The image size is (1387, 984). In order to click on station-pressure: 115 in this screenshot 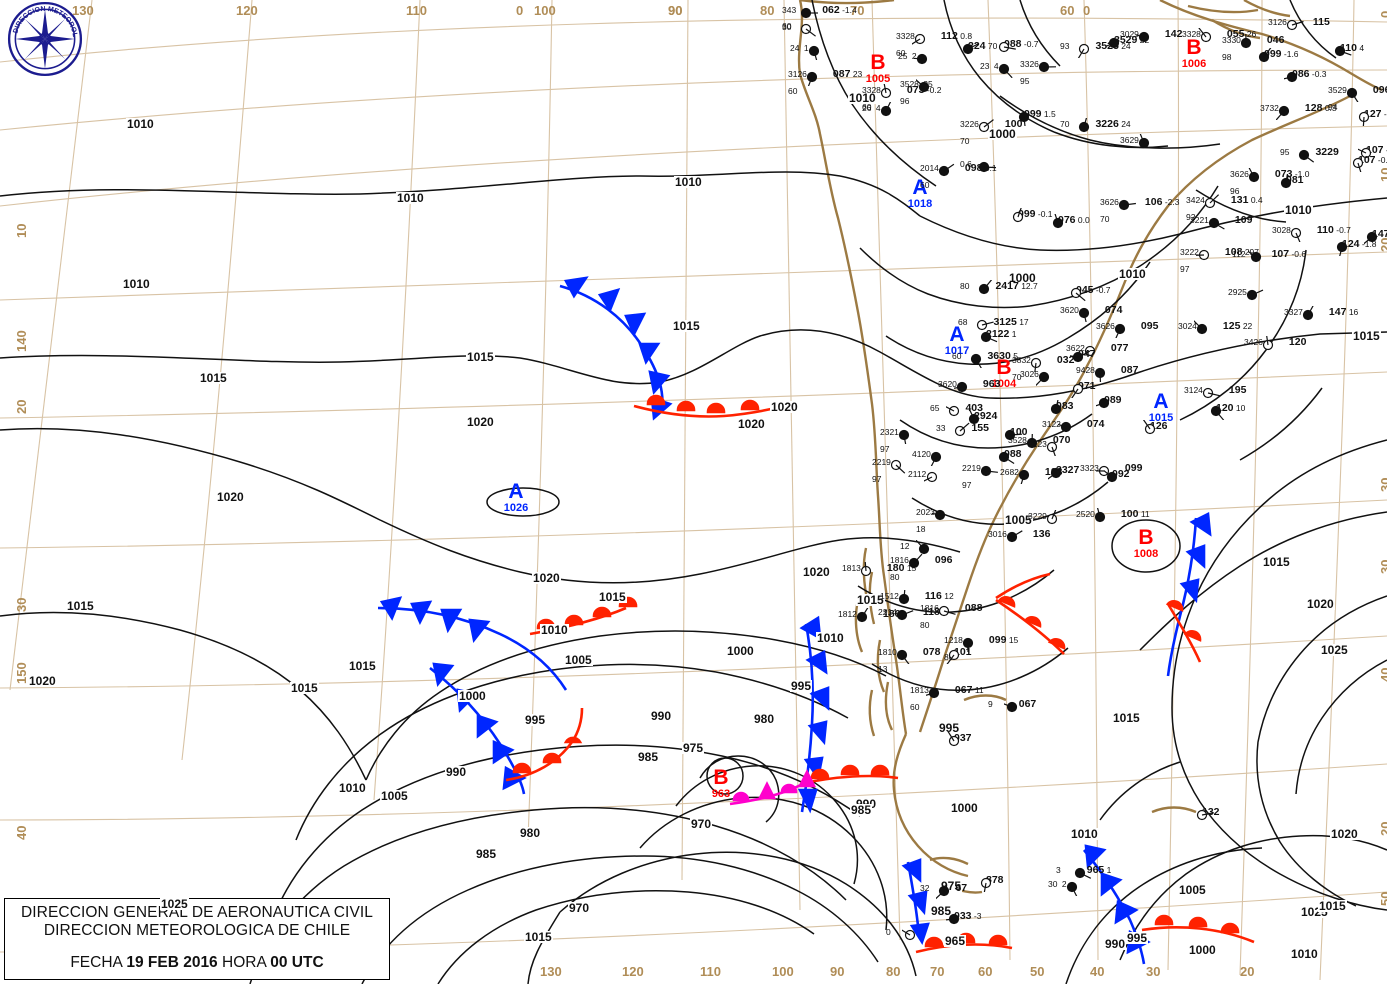, I will do `click(1321, 22)`.